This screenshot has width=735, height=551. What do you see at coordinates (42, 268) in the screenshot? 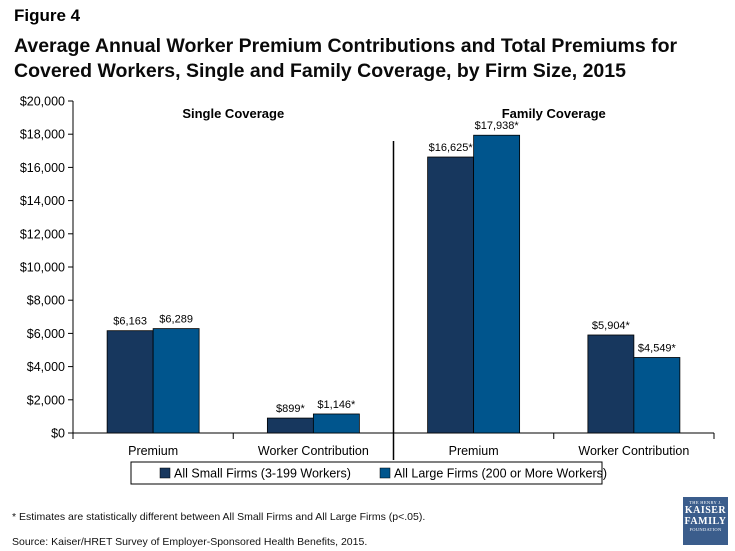
I see `y-tick-label: $10,000` at bounding box center [42, 268].